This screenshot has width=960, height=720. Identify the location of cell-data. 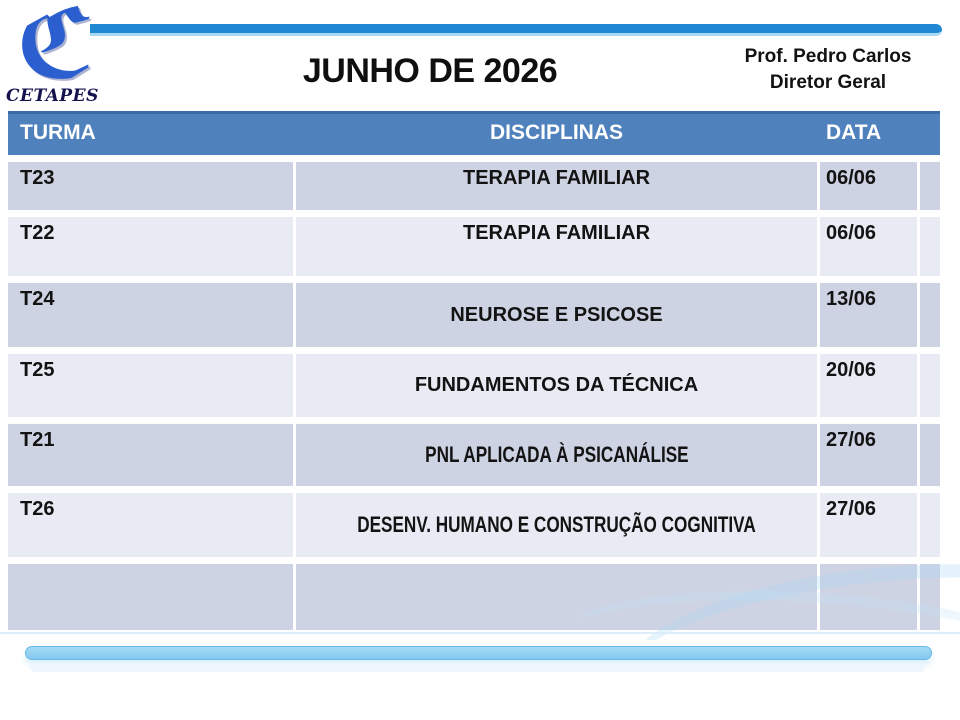
(868, 597).